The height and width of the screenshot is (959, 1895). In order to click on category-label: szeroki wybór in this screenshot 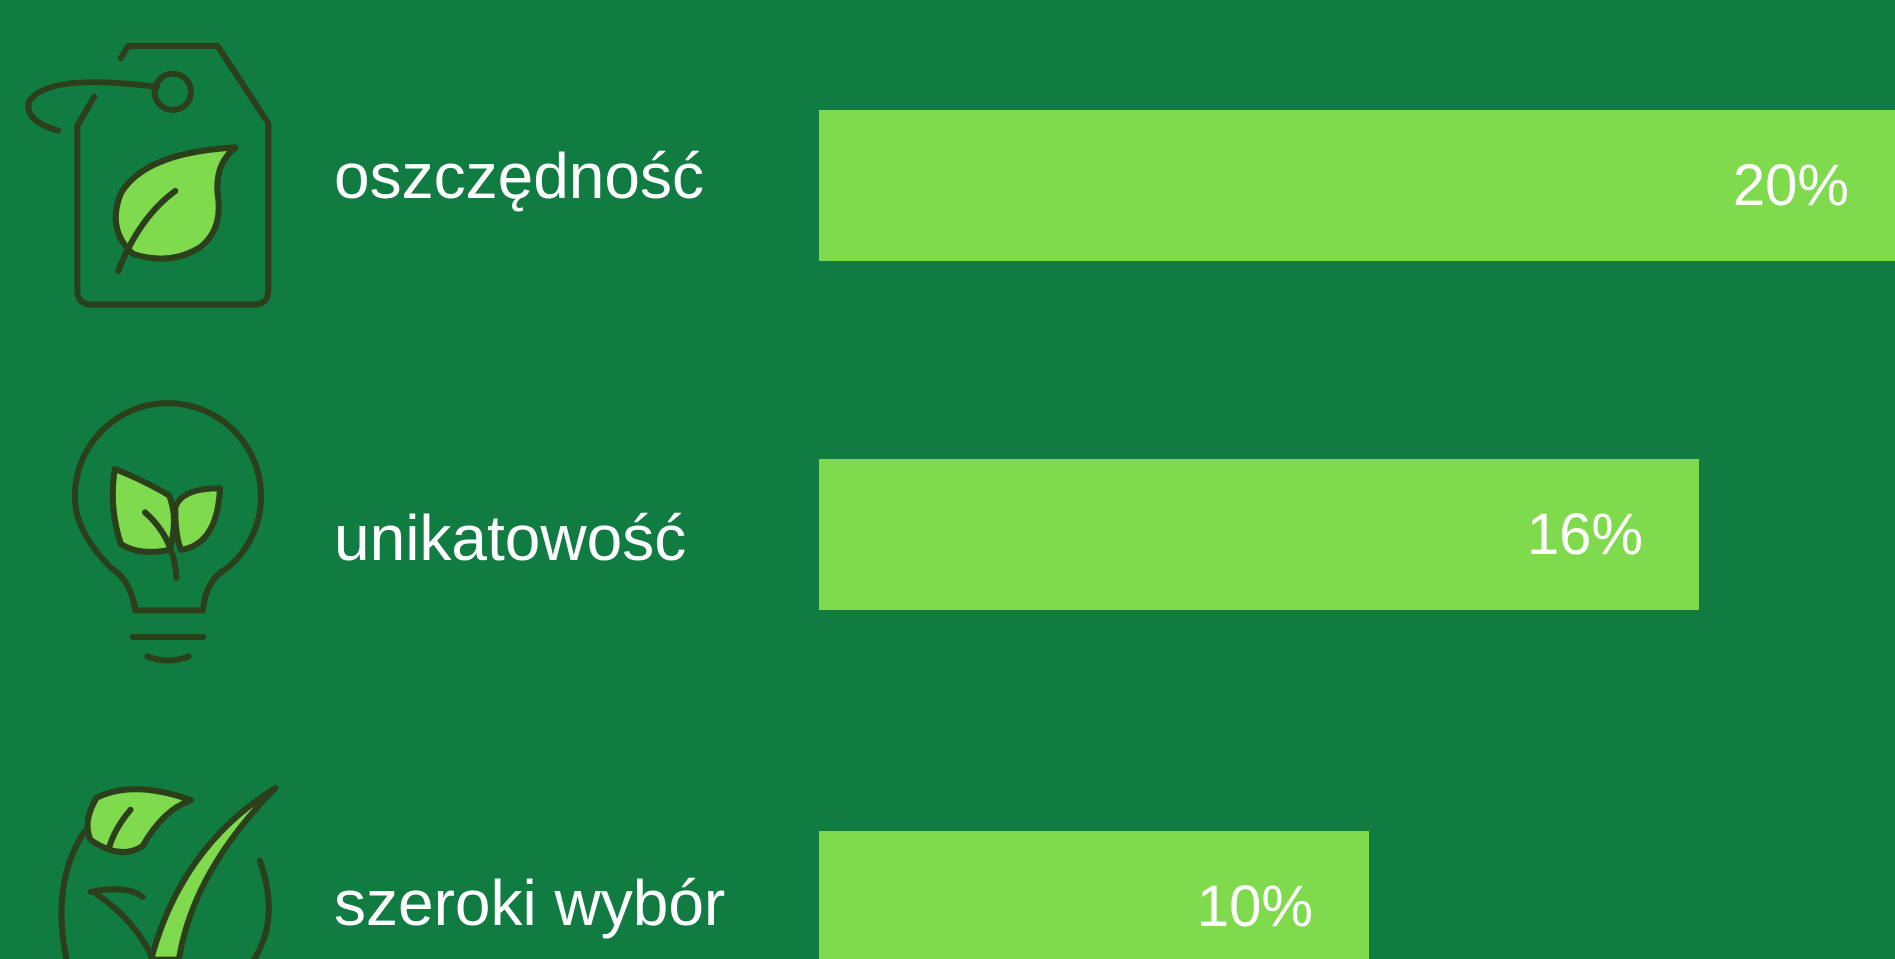, I will do `click(529, 903)`.